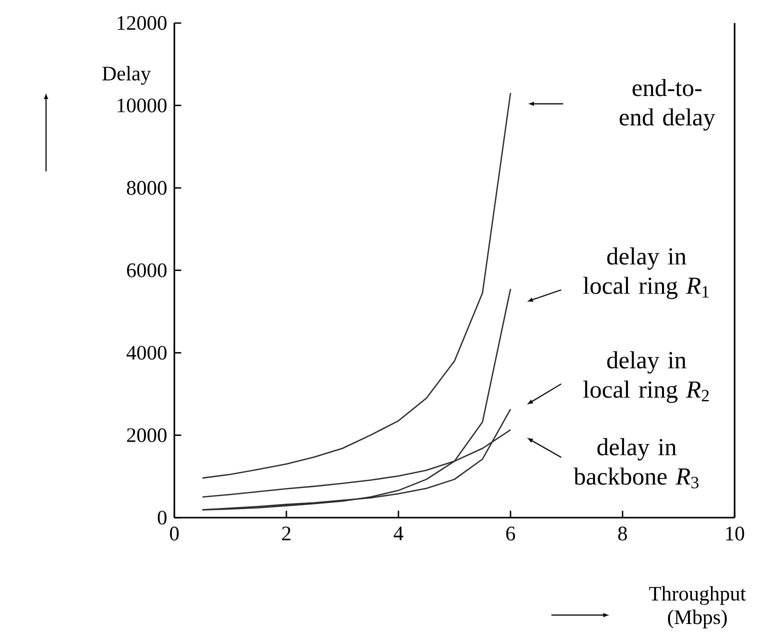 The height and width of the screenshot is (640, 763). What do you see at coordinates (286, 533) in the screenshot?
I see `x-tick-label: 2` at bounding box center [286, 533].